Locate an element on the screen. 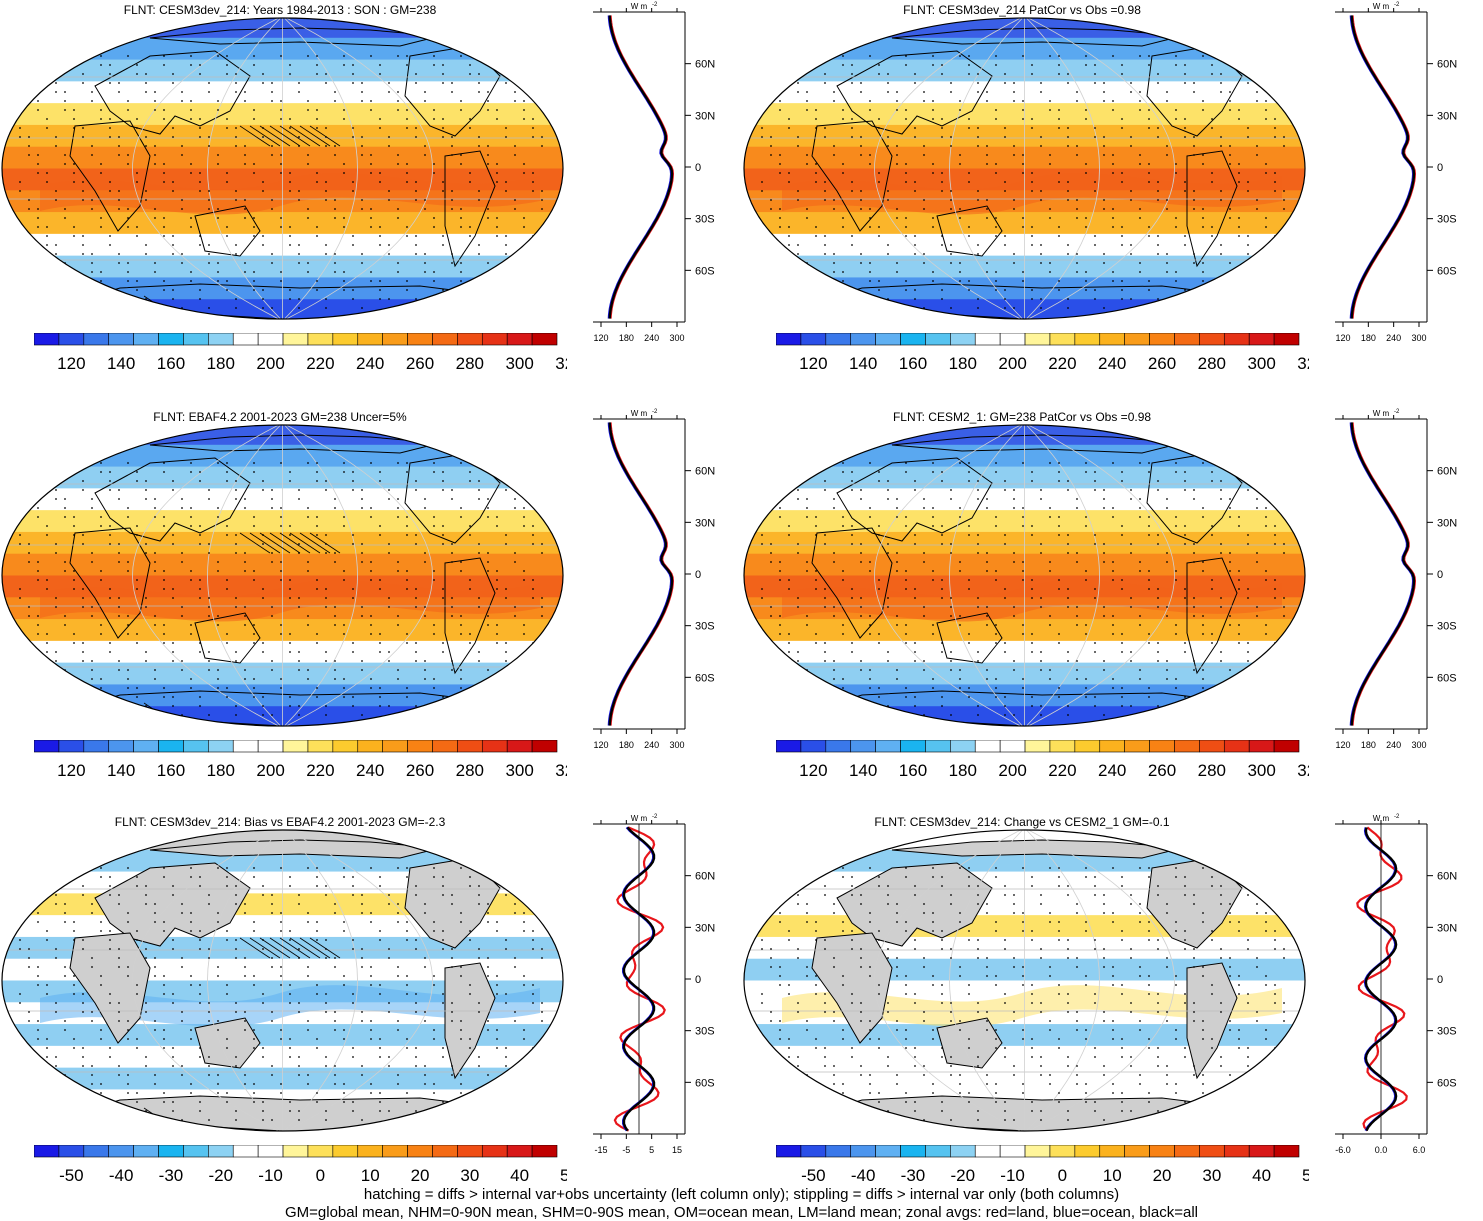  colorbar-label: -50 is located at coordinates (71, 1175).